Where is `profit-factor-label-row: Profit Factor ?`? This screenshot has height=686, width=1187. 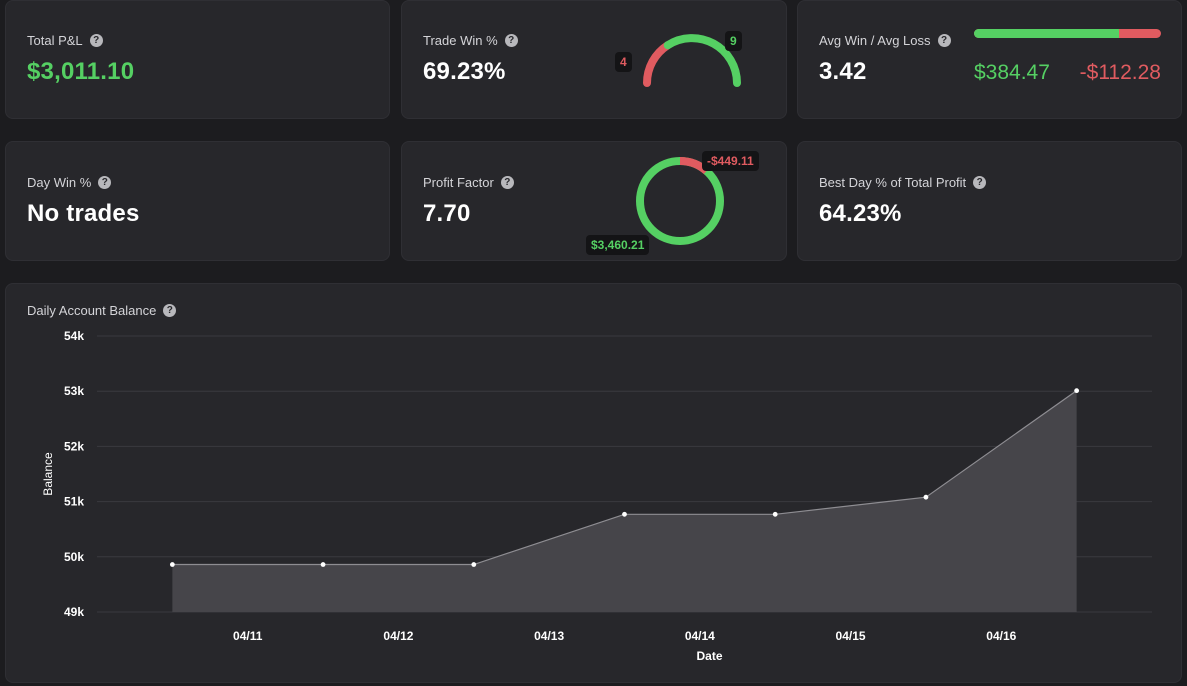
profit-factor-label-row: Profit Factor ? is located at coordinates (468, 182).